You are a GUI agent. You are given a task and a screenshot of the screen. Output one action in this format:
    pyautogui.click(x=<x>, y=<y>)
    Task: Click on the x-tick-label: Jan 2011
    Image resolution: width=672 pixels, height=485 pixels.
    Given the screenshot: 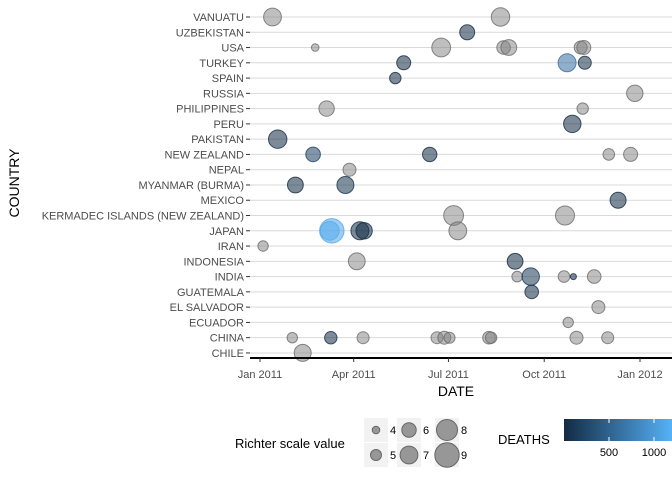 What is the action you would take?
    pyautogui.click(x=260, y=375)
    